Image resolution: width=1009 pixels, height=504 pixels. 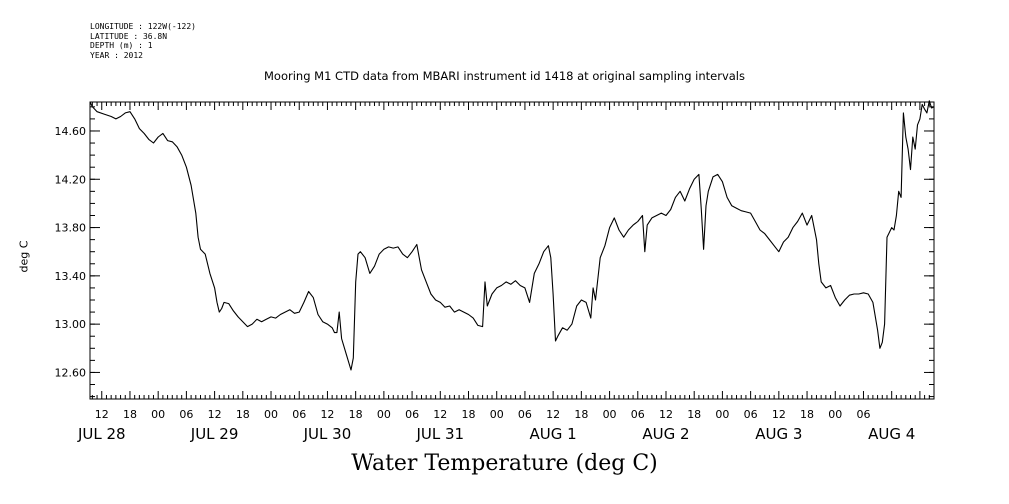 What do you see at coordinates (143, 26) in the screenshot?
I see `meta-longitude: LONGITUDE : 122W(-122)` at bounding box center [143, 26].